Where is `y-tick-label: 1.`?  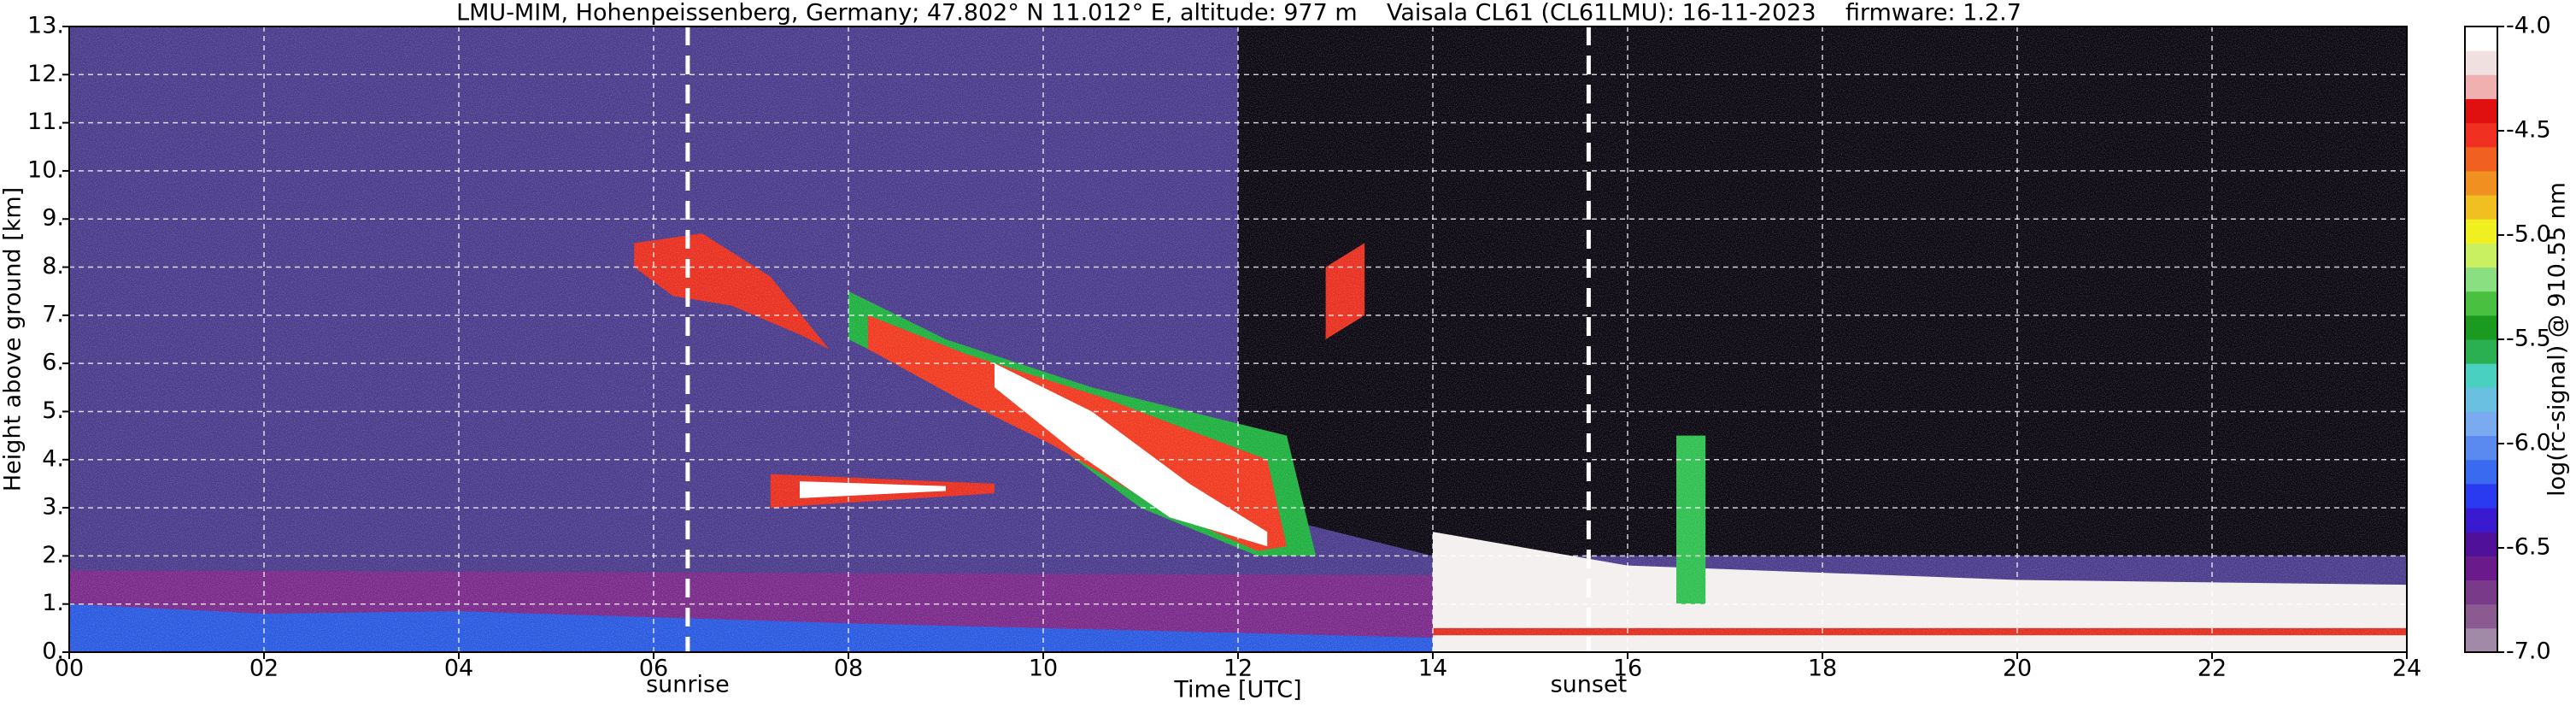 y-tick-label: 1. is located at coordinates (53, 603).